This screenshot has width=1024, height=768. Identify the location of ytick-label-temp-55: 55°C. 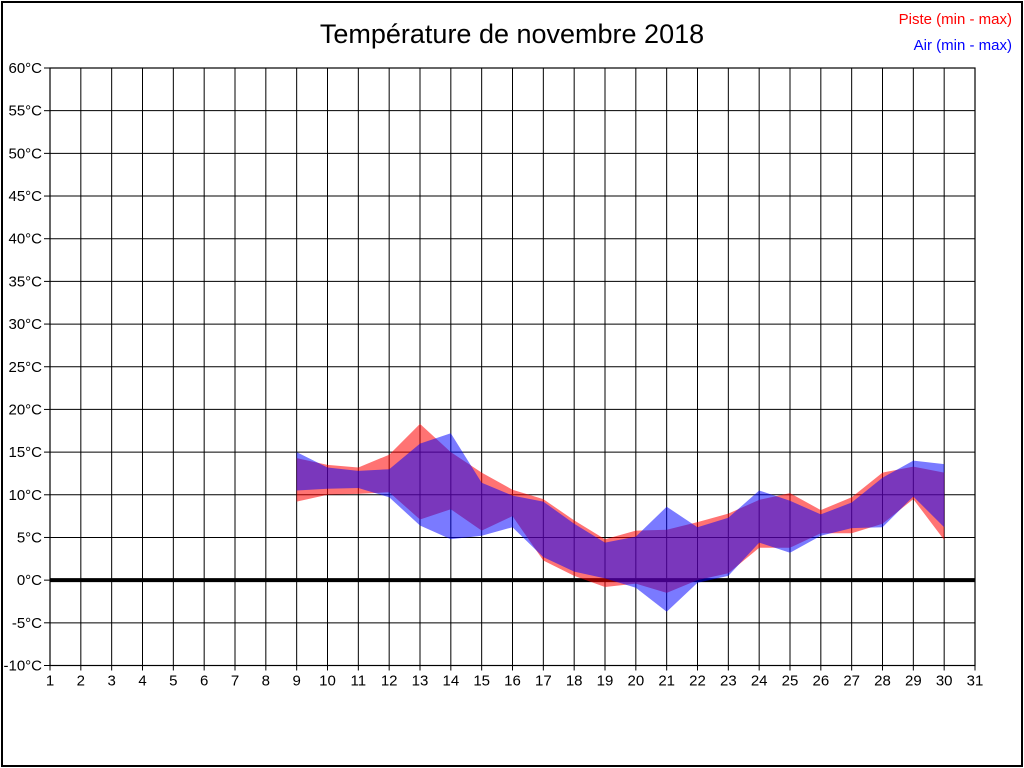
(25, 111).